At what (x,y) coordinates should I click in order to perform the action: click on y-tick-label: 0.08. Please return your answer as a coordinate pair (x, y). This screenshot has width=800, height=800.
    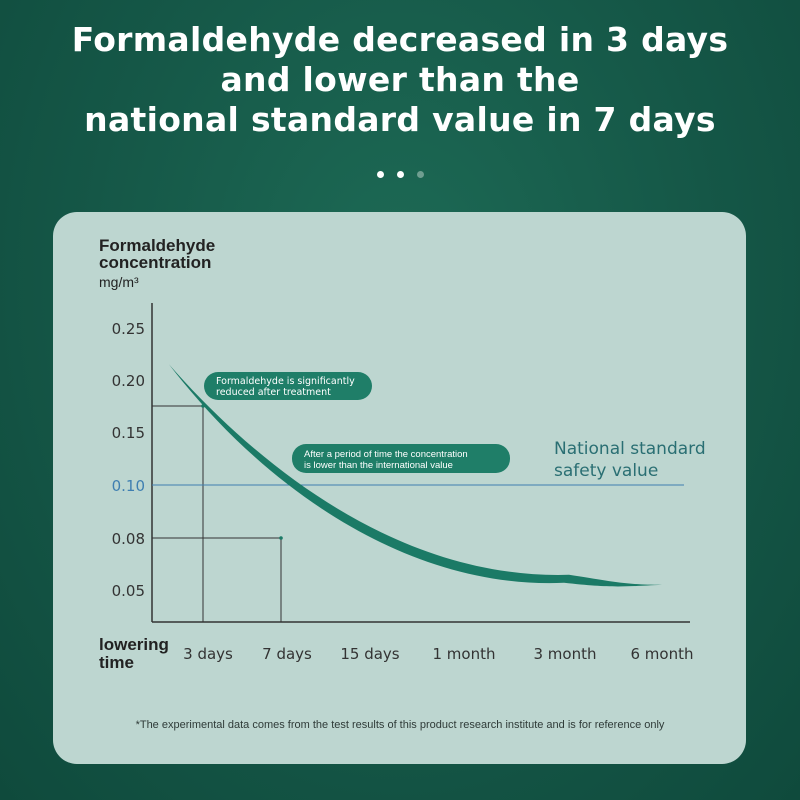
    Looking at the image, I should click on (128, 539).